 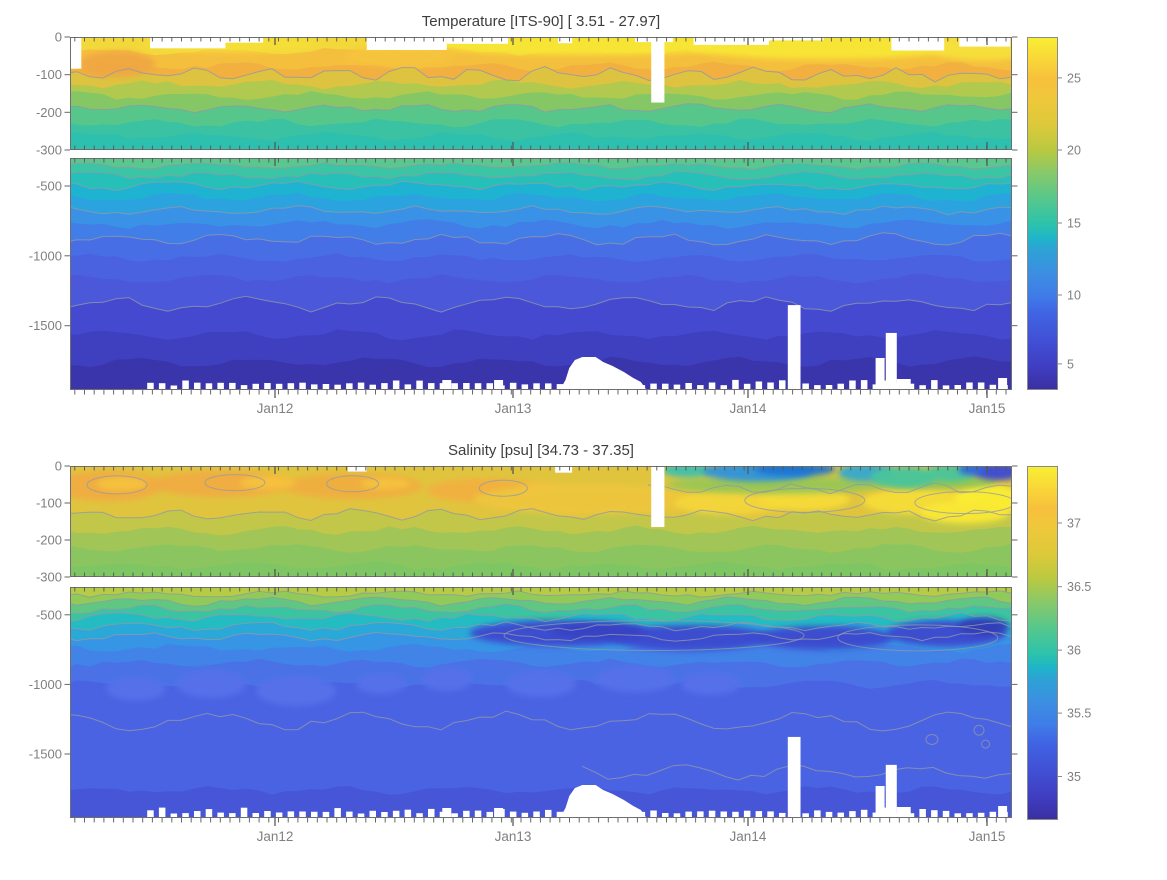 I want to click on colorbar-tick-label: 25, so click(x=1074, y=78).